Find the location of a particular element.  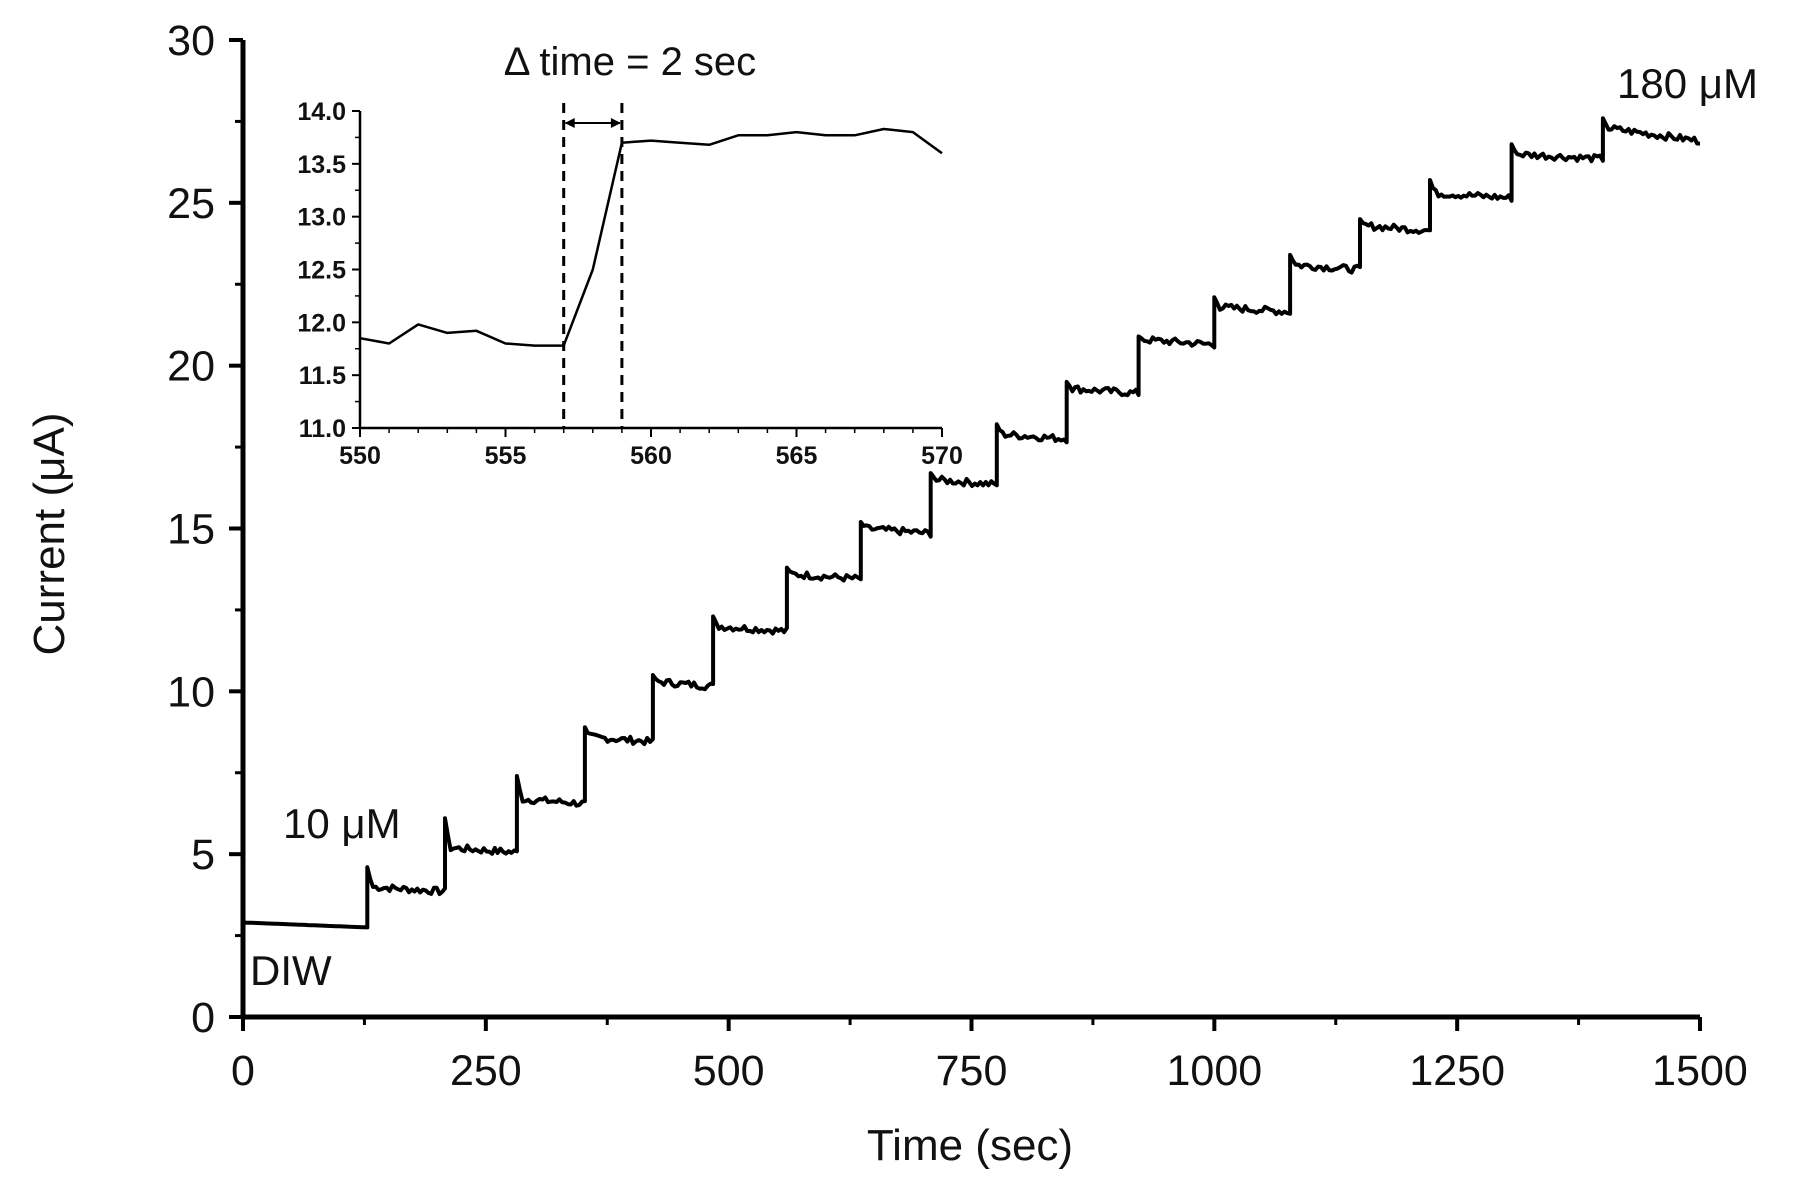

main-ytick-label: 5 is located at coordinates (203, 855).